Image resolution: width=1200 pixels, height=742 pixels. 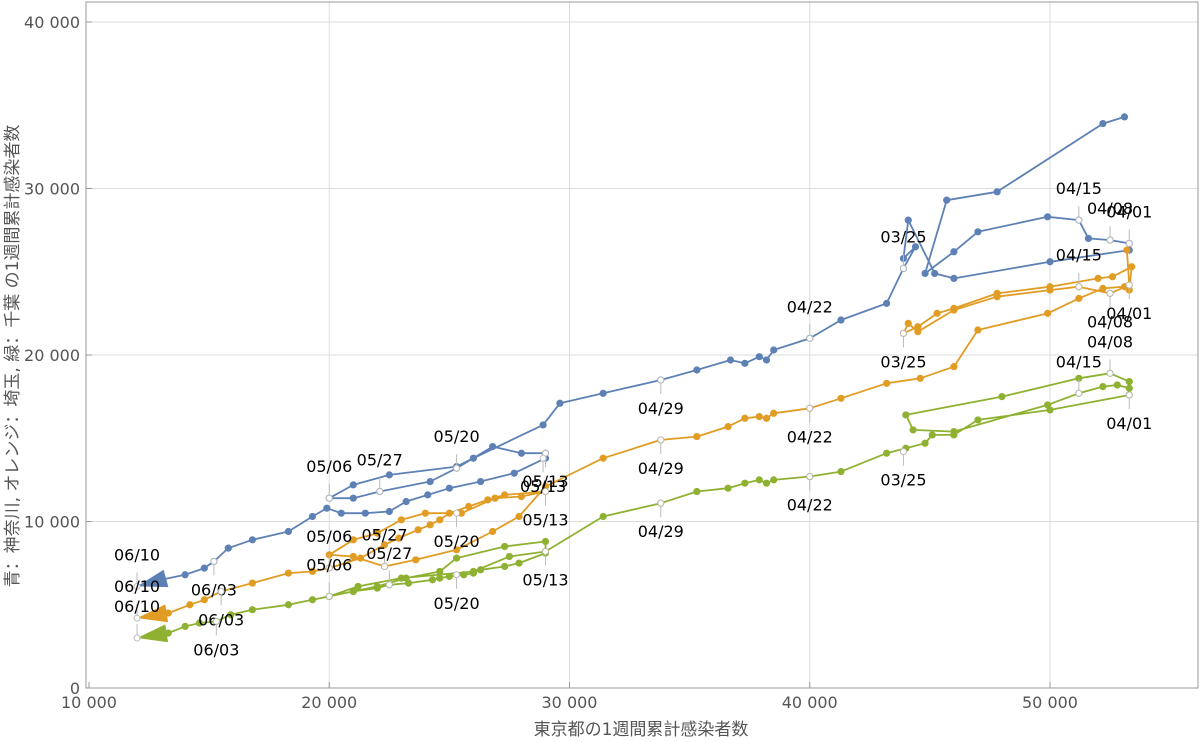 I want to click on arrow-head, so click(x=153, y=613).